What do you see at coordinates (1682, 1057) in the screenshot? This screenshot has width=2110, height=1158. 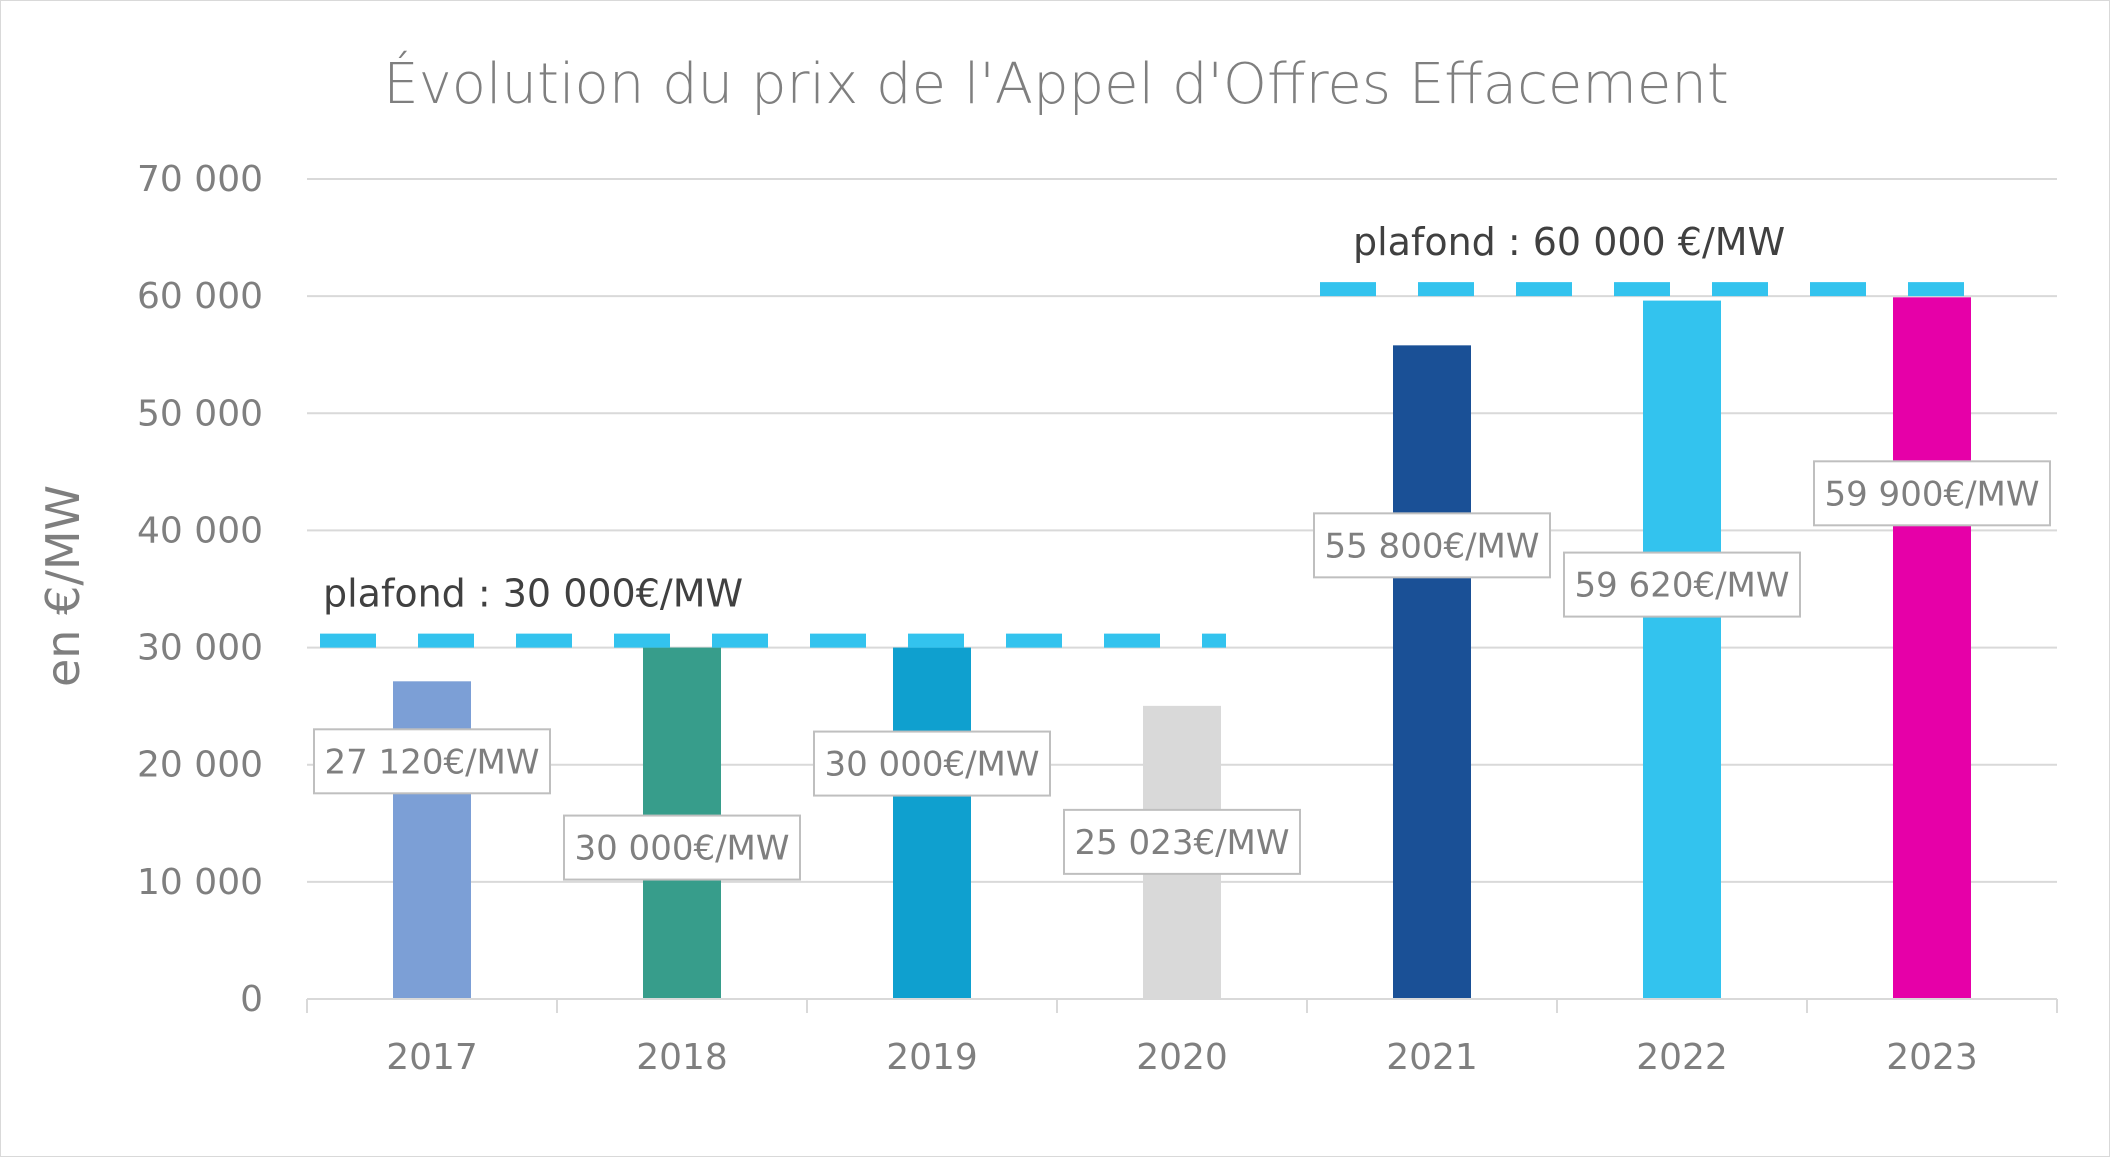 I see `x-tick-label: 2022` at bounding box center [1682, 1057].